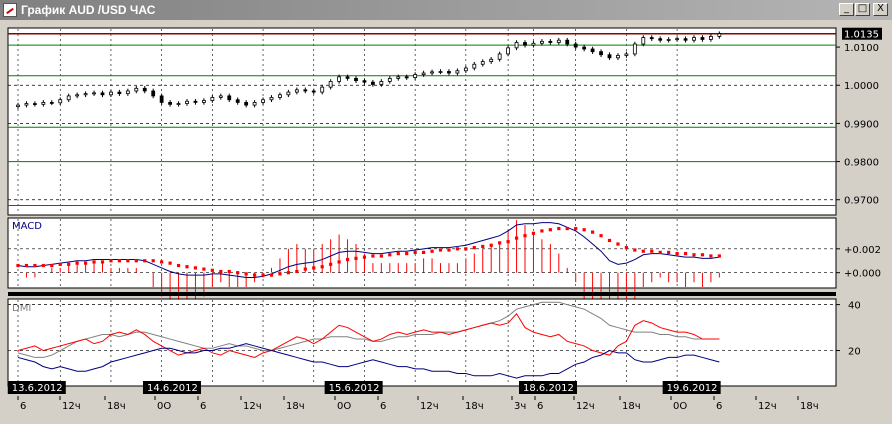  What do you see at coordinates (429, 406) in the screenshot?
I see `time-tick-label: 12ч` at bounding box center [429, 406].